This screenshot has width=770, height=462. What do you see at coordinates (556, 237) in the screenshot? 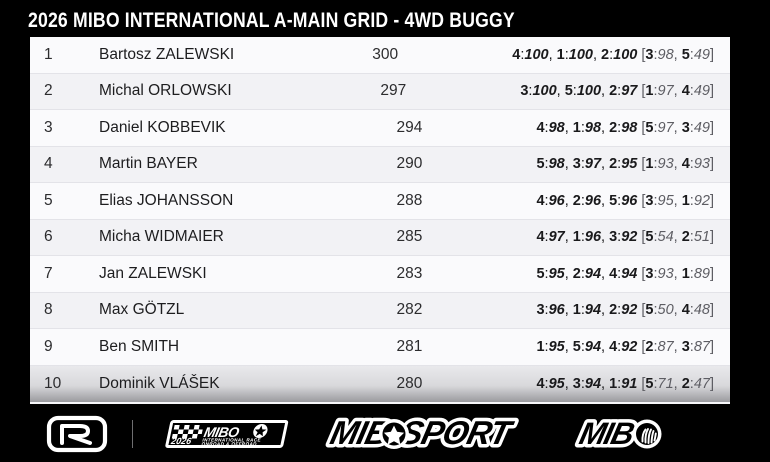
I see `counting-value: 97` at bounding box center [556, 237].